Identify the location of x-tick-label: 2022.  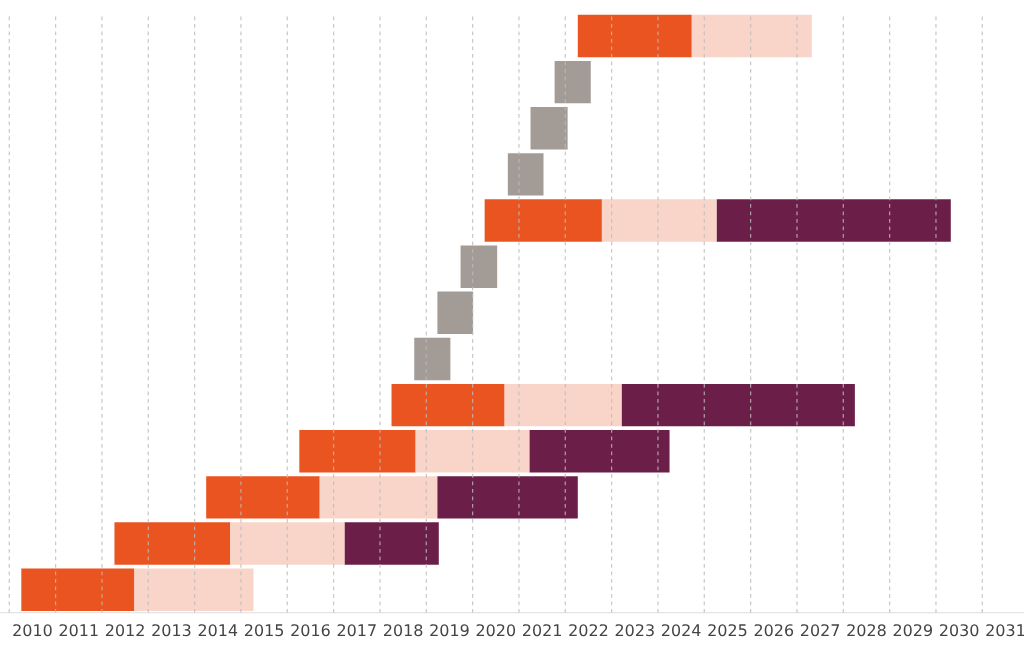
(588, 630).